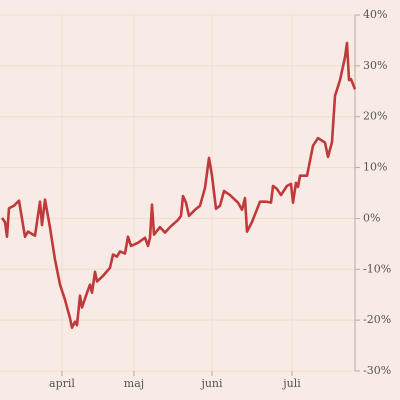 Image resolution: width=400 pixels, height=400 pixels. What do you see at coordinates (377, 319) in the screenshot?
I see `y-tick-label: -20%` at bounding box center [377, 319].